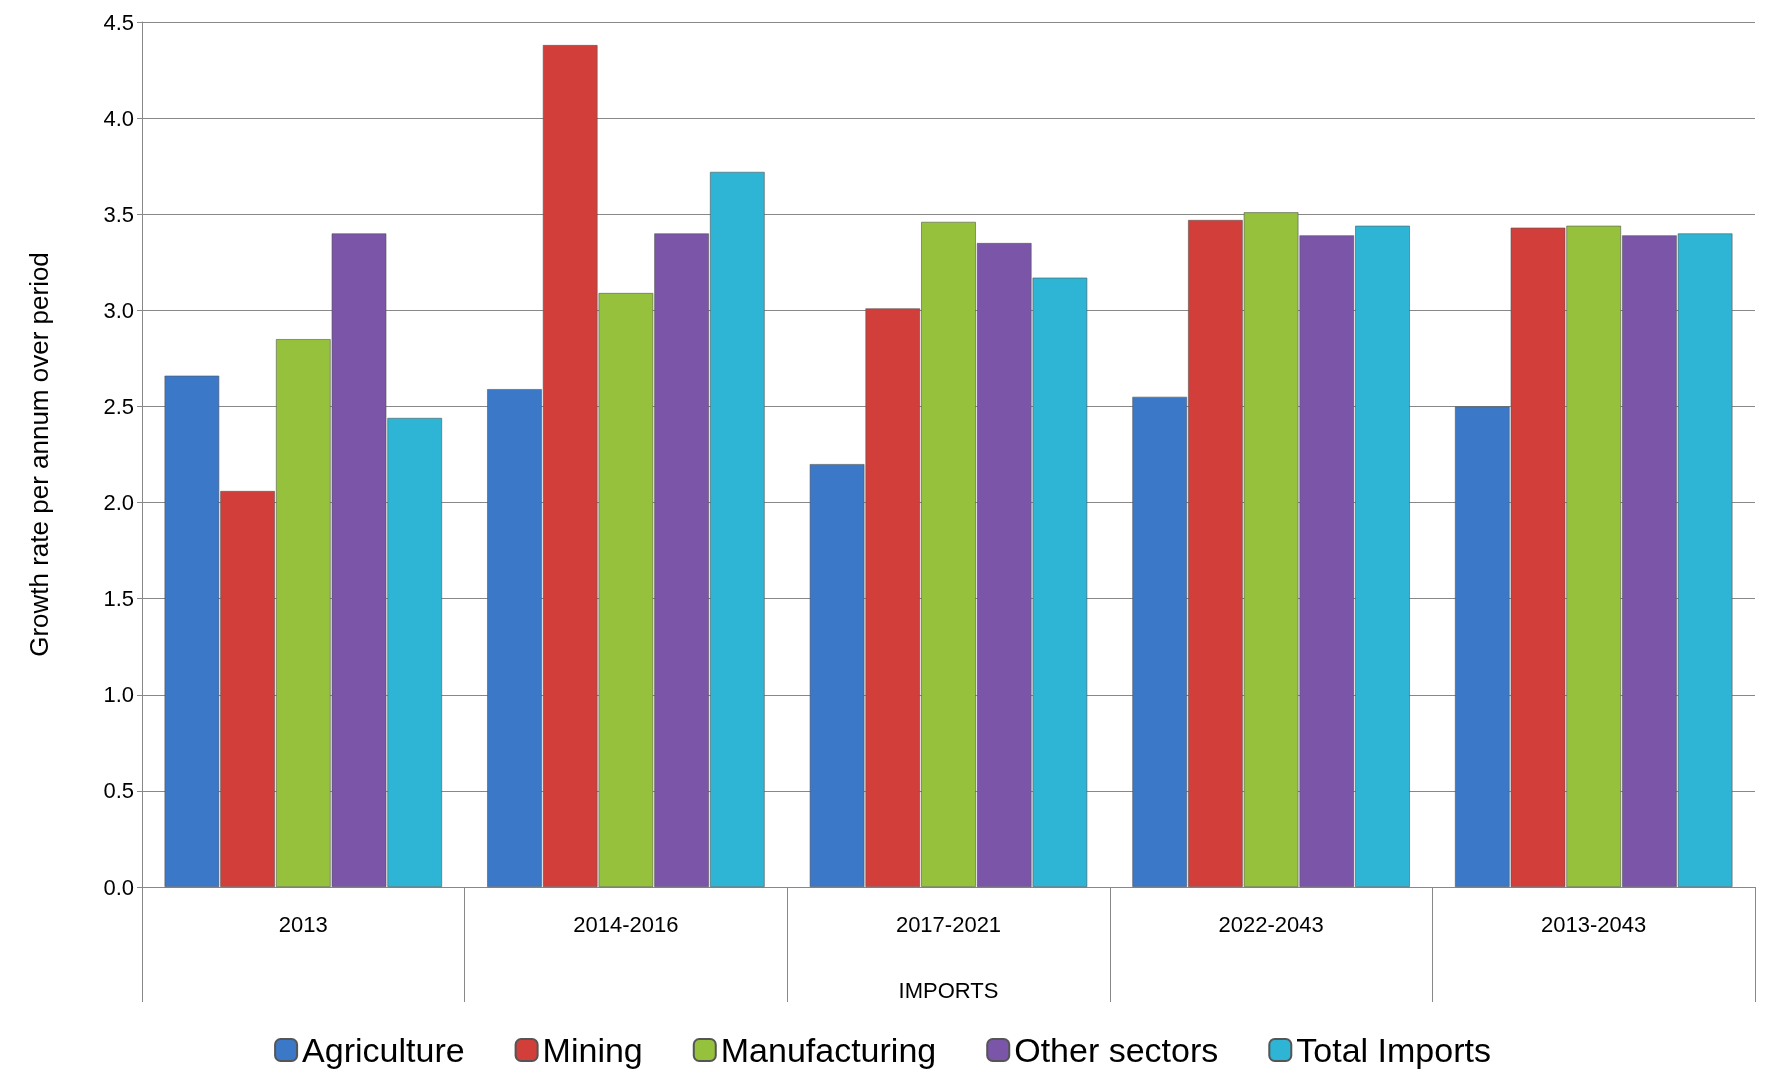  Describe the element at coordinates (118, 503) in the screenshot. I see `y-tick-label: 2.0` at that location.